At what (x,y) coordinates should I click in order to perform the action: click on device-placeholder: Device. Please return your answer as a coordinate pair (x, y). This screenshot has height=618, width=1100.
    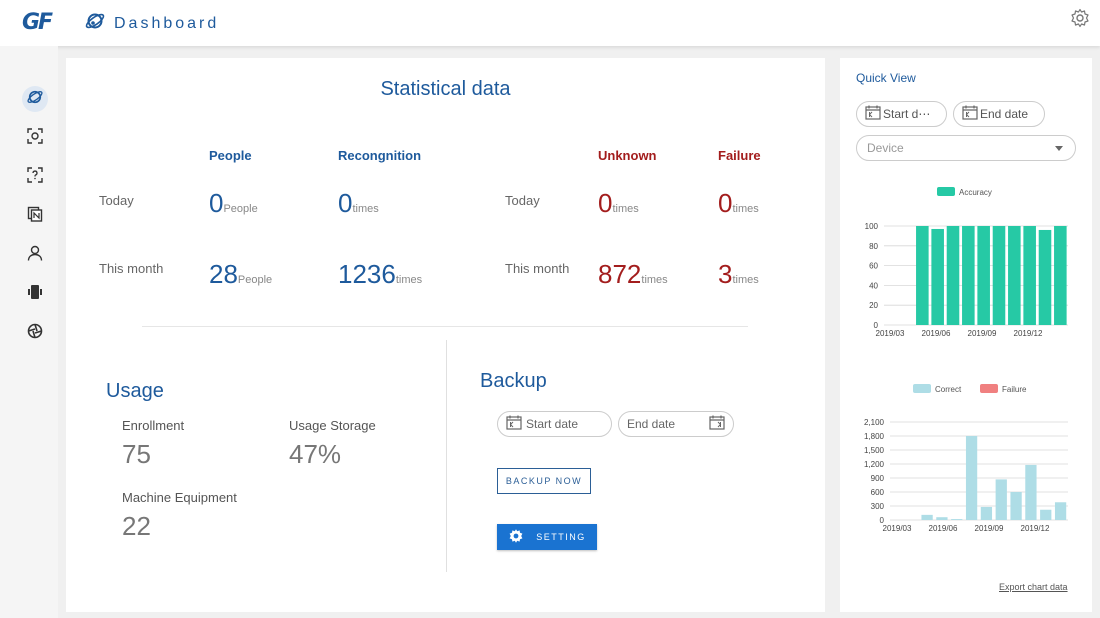
    Looking at the image, I should click on (885, 148).